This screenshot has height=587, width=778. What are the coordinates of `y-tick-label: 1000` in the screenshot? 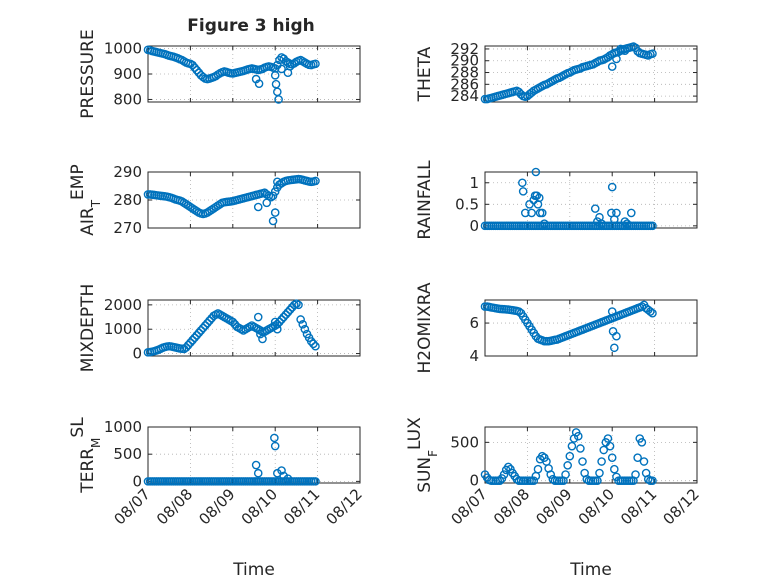 It's located at (123, 329).